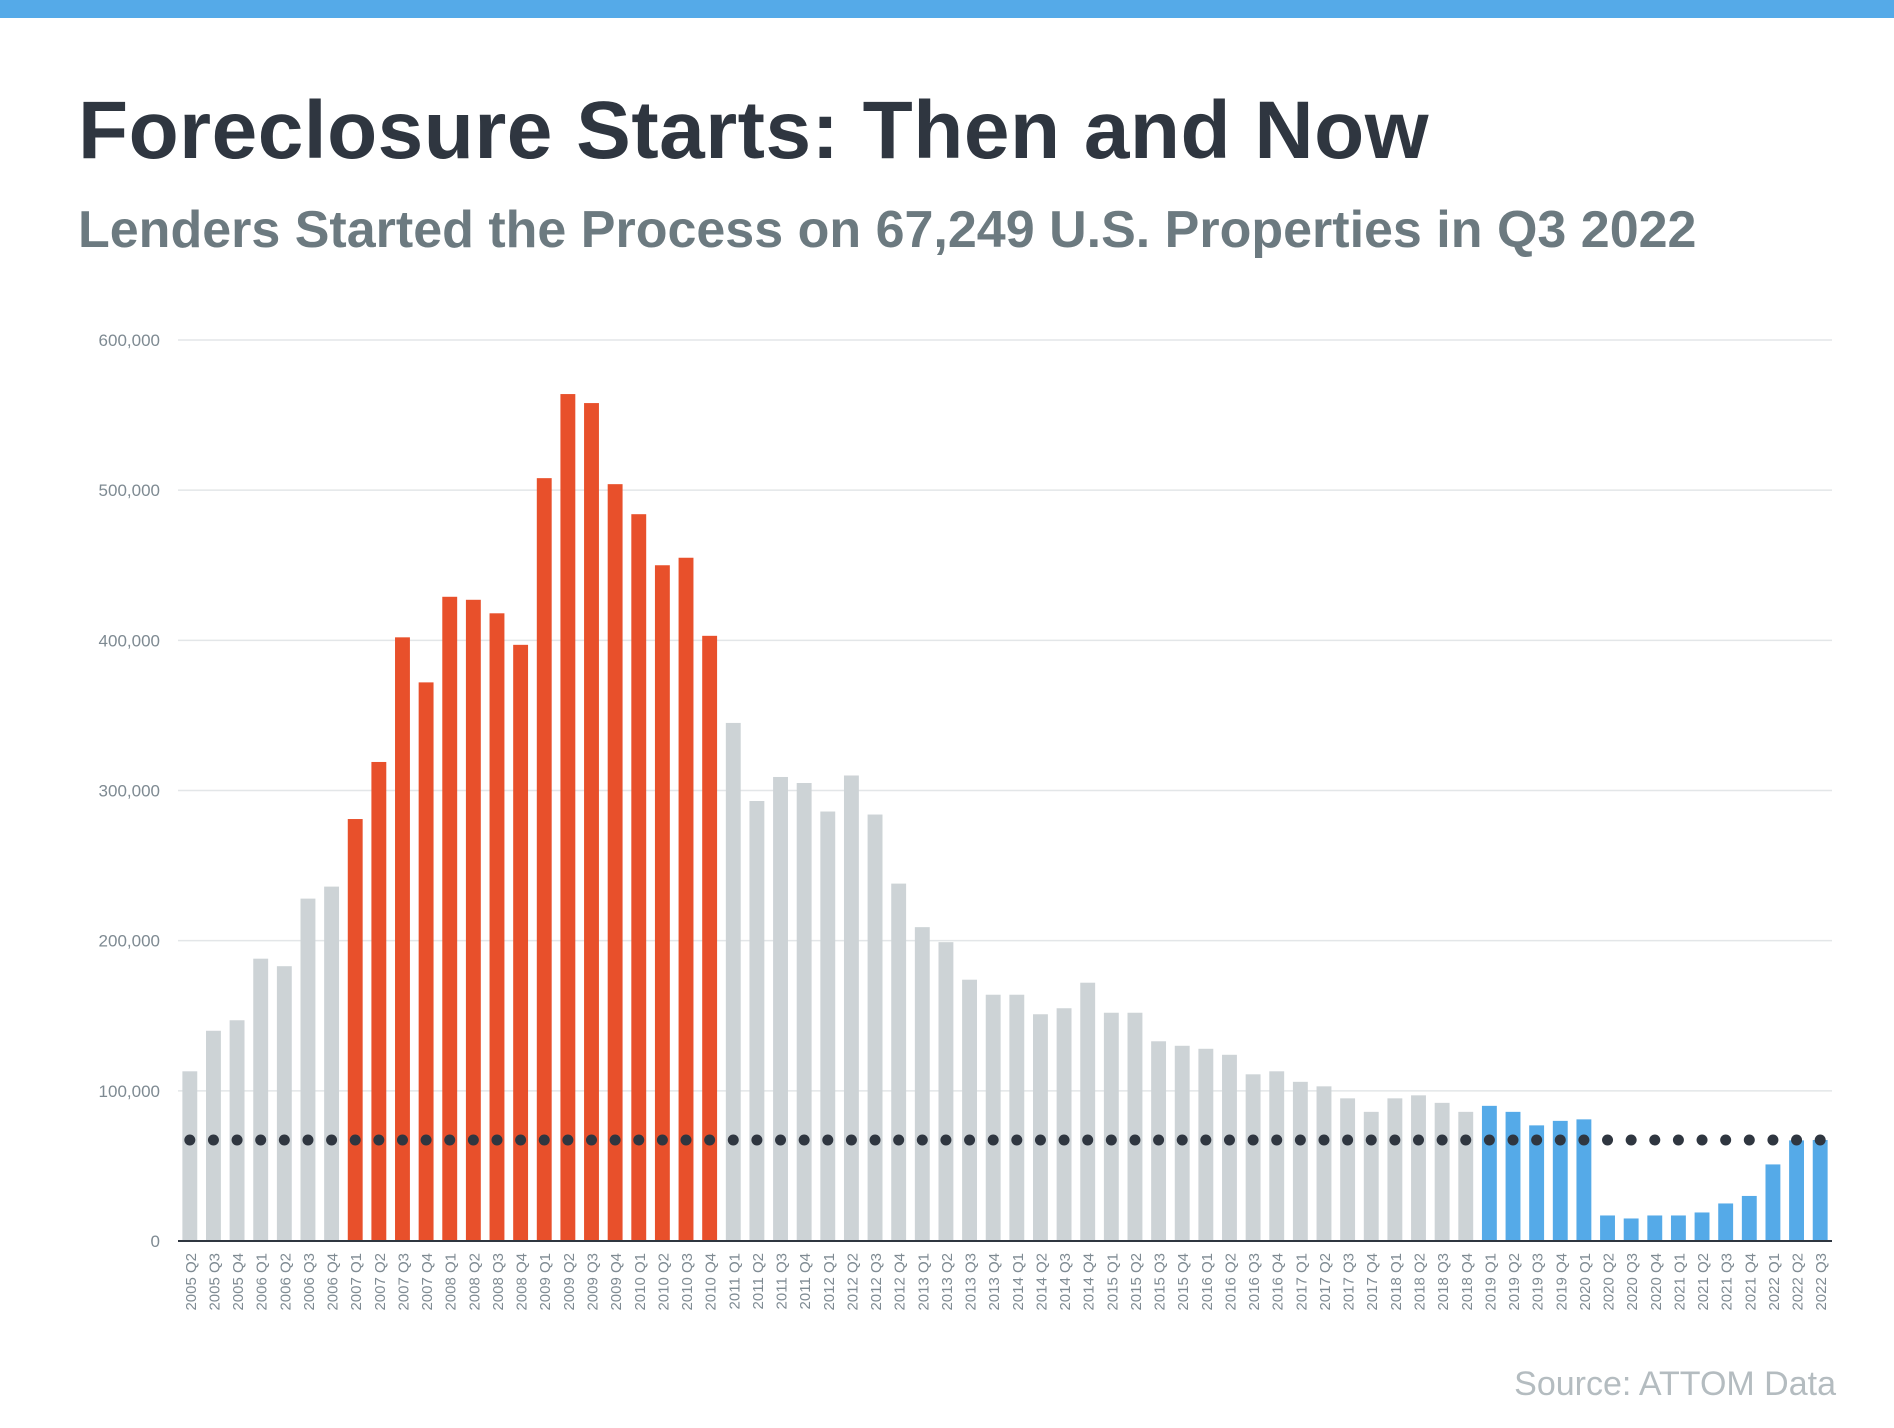 The width and height of the screenshot is (1894, 1428). What do you see at coordinates (1538, 1282) in the screenshot?
I see `x-tick-label: 2019 Q3` at bounding box center [1538, 1282].